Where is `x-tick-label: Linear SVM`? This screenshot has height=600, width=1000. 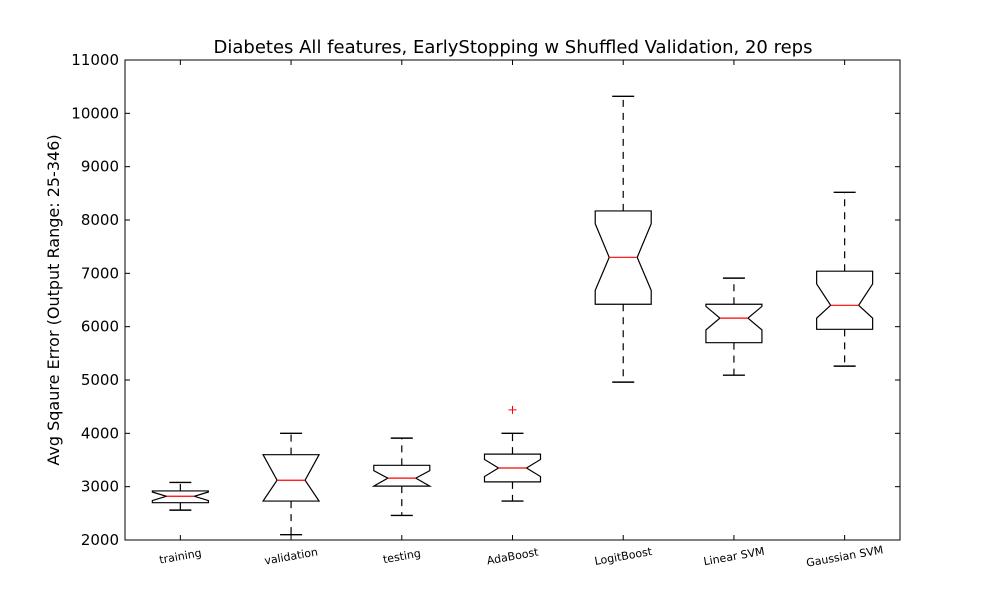 x-tick-label: Linear SVM is located at coordinates (734, 557).